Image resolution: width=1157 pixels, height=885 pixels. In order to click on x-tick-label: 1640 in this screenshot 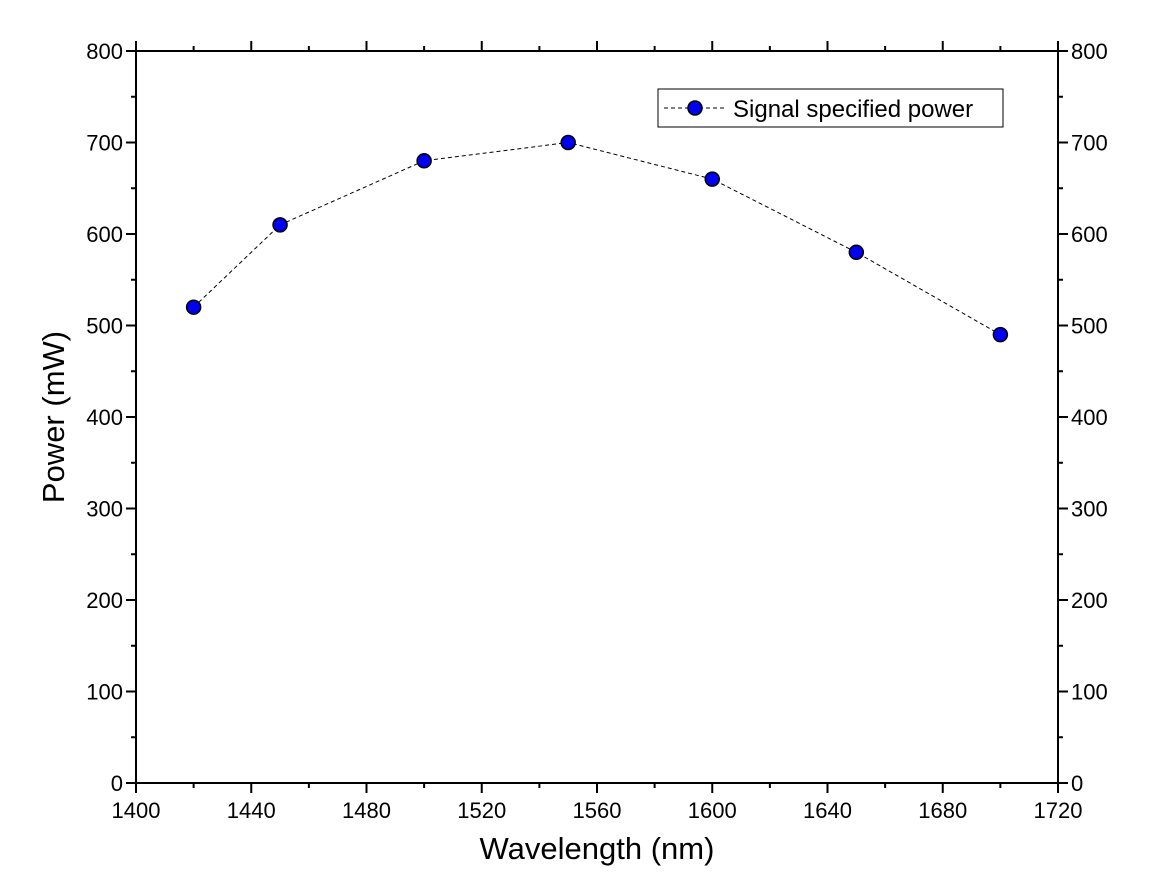, I will do `click(827, 810)`.